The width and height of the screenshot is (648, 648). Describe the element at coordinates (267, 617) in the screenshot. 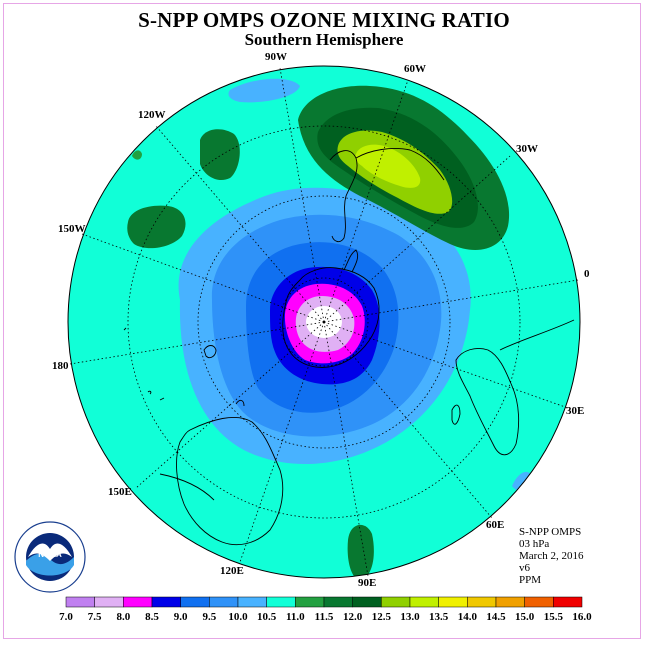

I see `colorbar-tick-label: 10.5` at that location.